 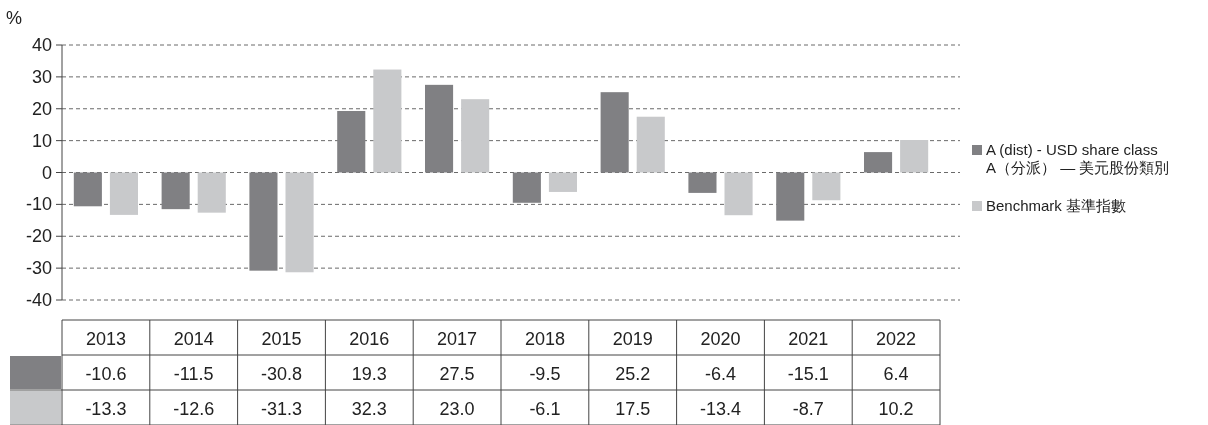 I want to click on x-tick-label: 2014, so click(x=193, y=338).